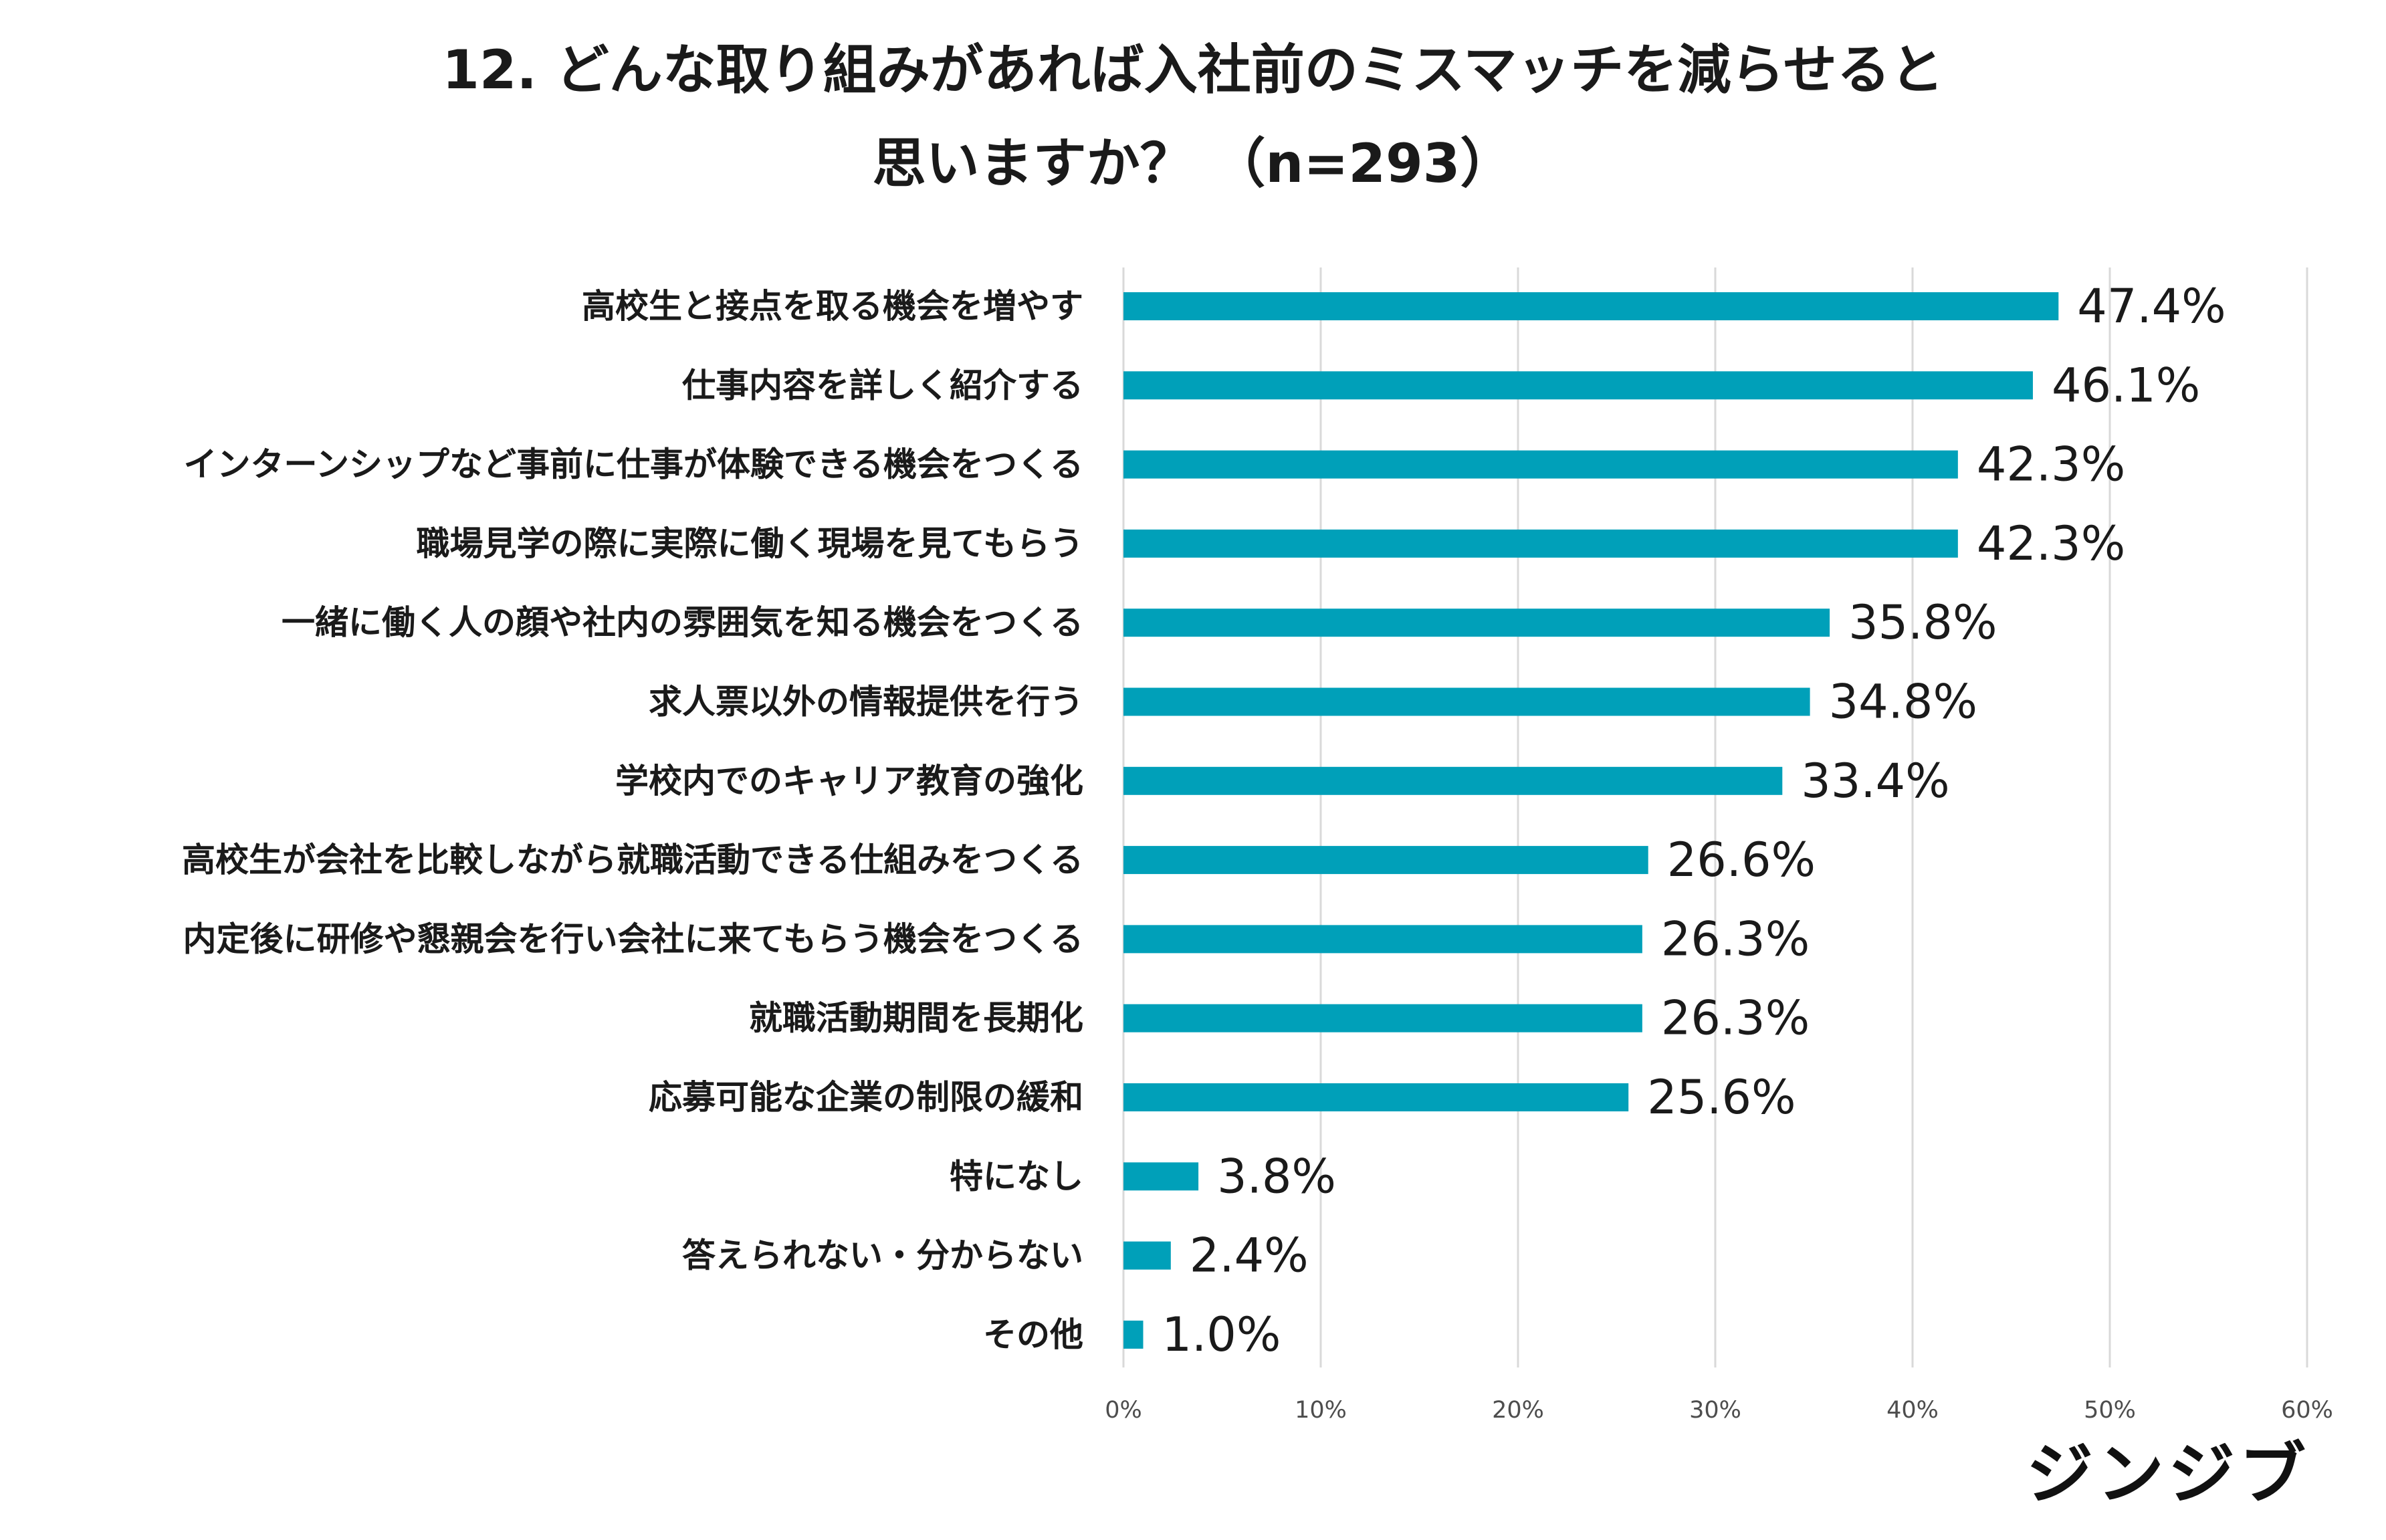  What do you see at coordinates (1875, 781) in the screenshot?
I see `data-label: 33.4%` at bounding box center [1875, 781].